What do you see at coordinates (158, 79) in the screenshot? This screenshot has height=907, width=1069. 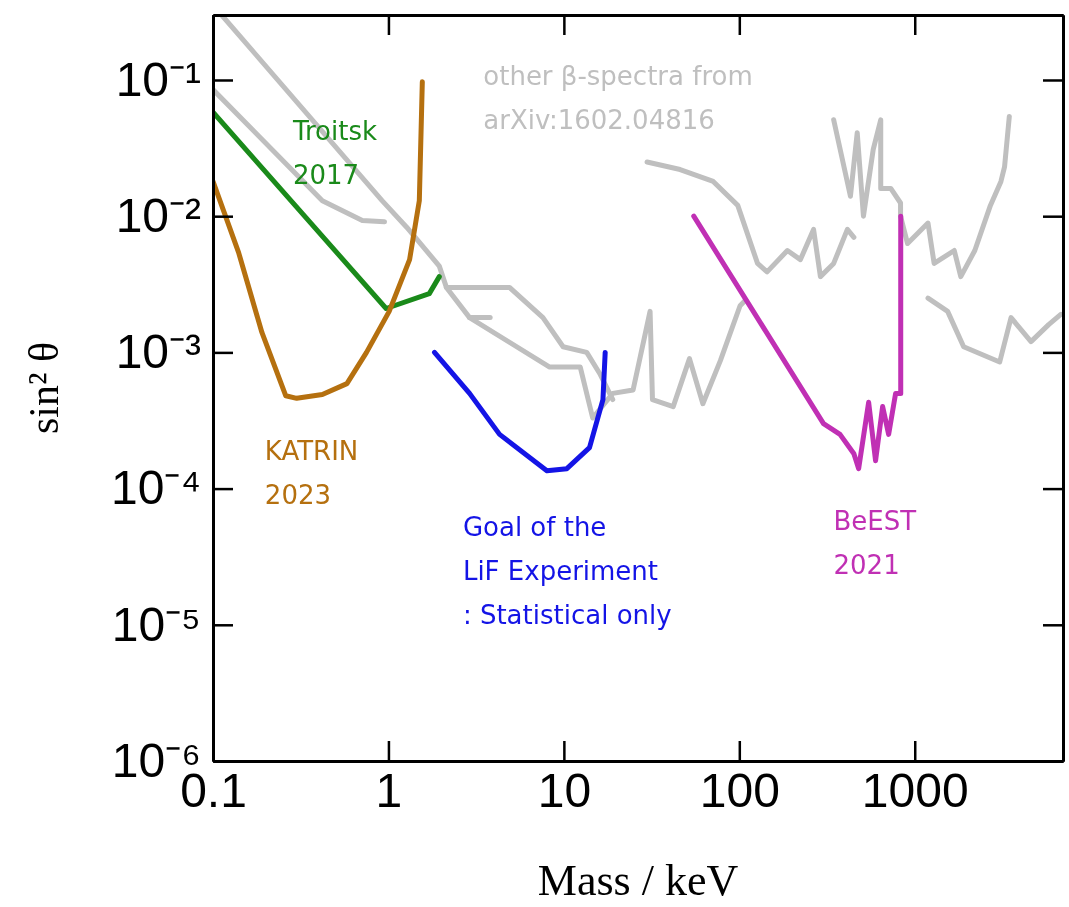 I see `y-tick-label: 10⁻¹` at bounding box center [158, 79].